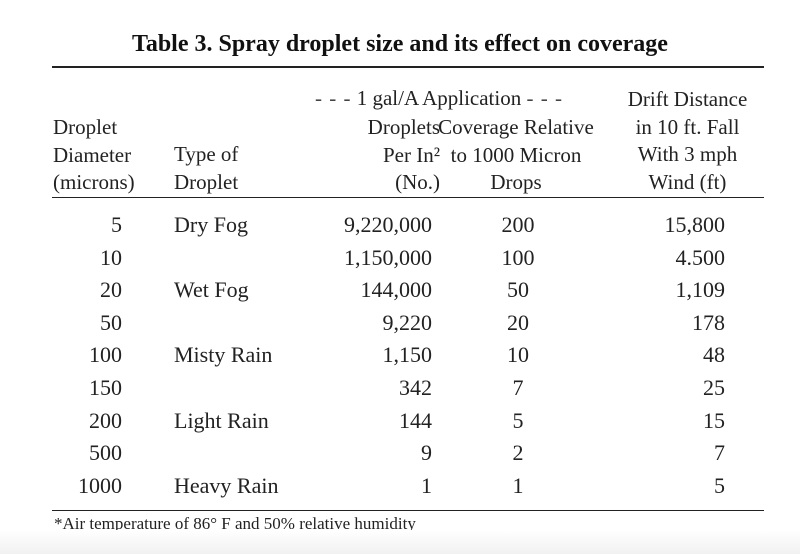 The width and height of the screenshot is (800, 554). I want to click on cell-droplets: 9, so click(426, 453).